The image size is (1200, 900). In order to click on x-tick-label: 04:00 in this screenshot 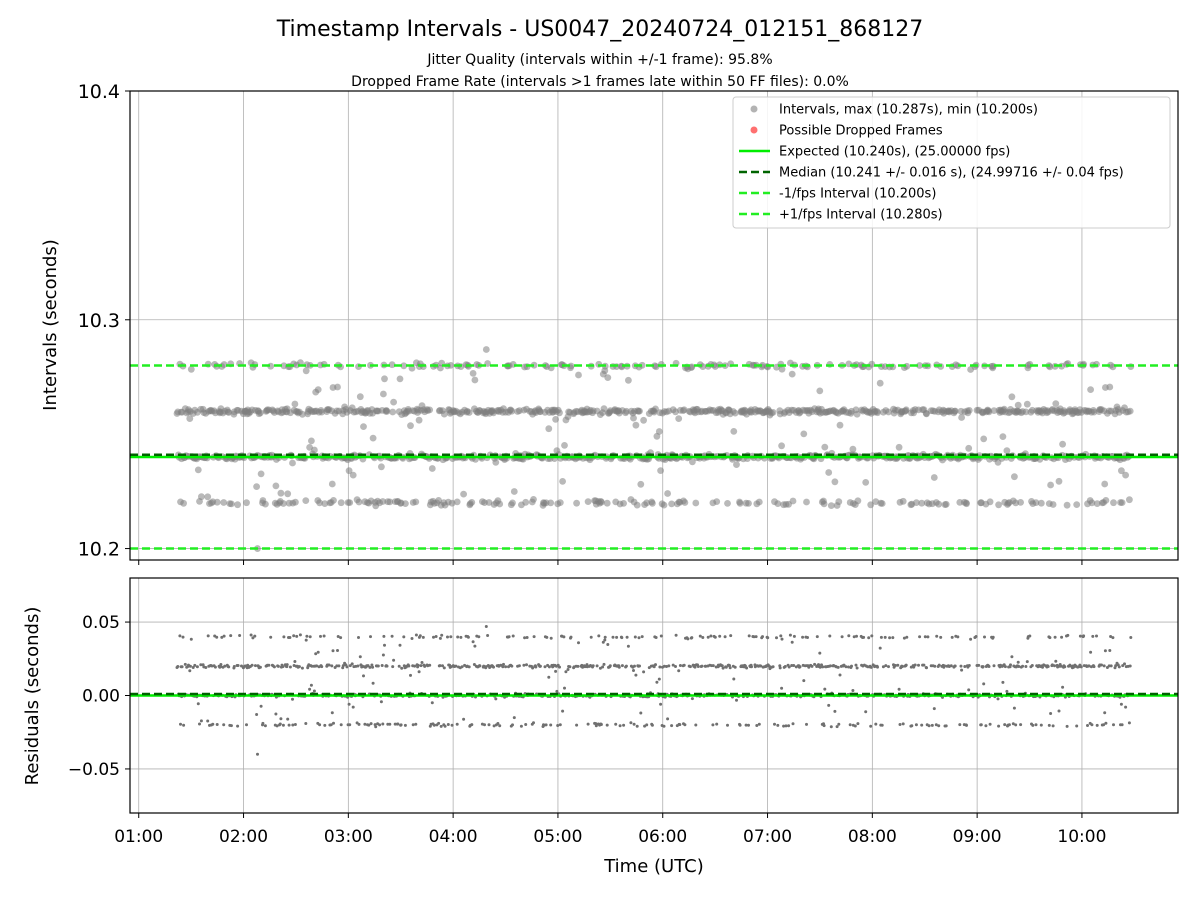, I will do `click(453, 837)`.